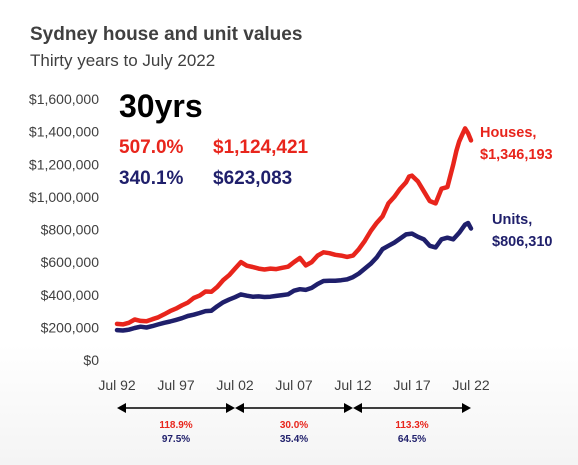 The height and width of the screenshot is (465, 578). What do you see at coordinates (471, 385) in the screenshot?
I see `x-tick-label: Jul 22` at bounding box center [471, 385].